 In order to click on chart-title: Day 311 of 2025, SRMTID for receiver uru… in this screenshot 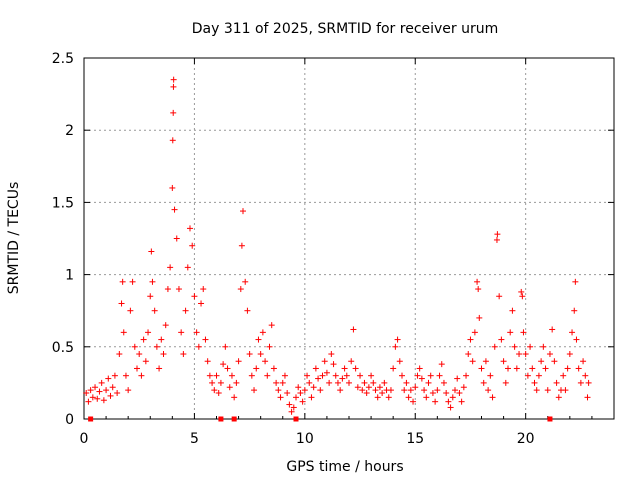, I will do `click(345, 29)`.